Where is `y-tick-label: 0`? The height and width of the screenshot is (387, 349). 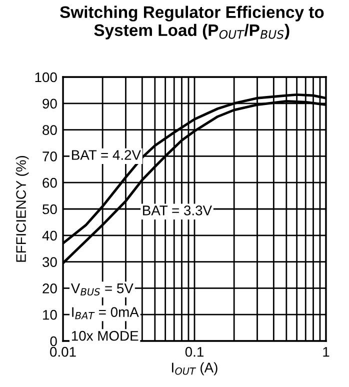
y-tick-label: 0 is located at coordinates (53, 341).